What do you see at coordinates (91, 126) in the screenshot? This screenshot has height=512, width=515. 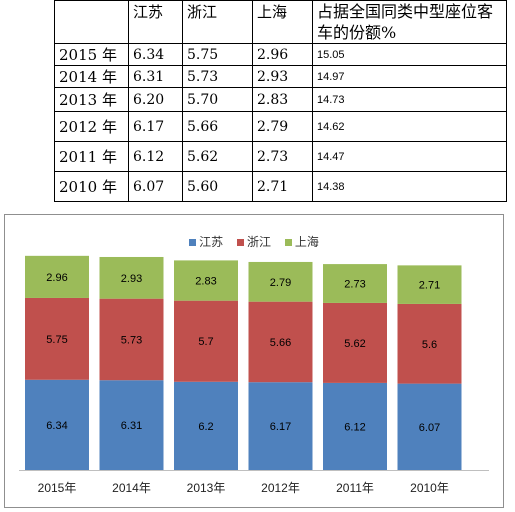 I see `row-year: 2012 年` at bounding box center [91, 126].